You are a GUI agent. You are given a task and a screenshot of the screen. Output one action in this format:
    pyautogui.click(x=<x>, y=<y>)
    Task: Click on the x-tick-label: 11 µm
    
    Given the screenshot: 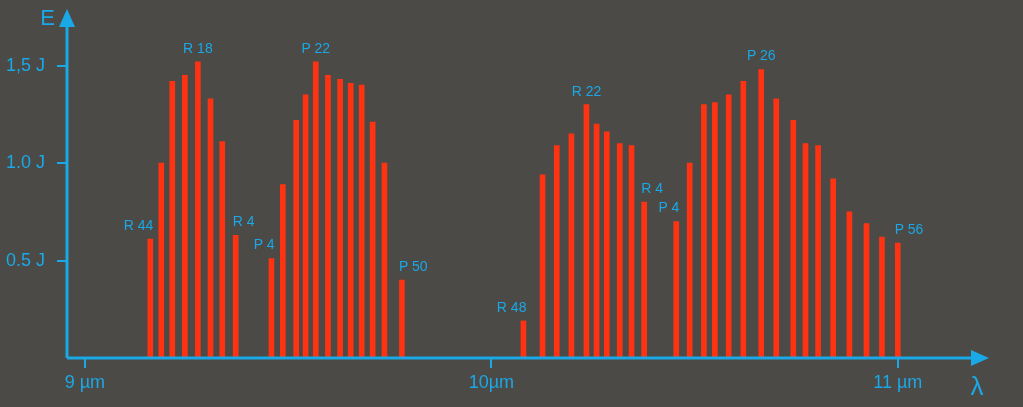 What is the action you would take?
    pyautogui.click(x=898, y=381)
    